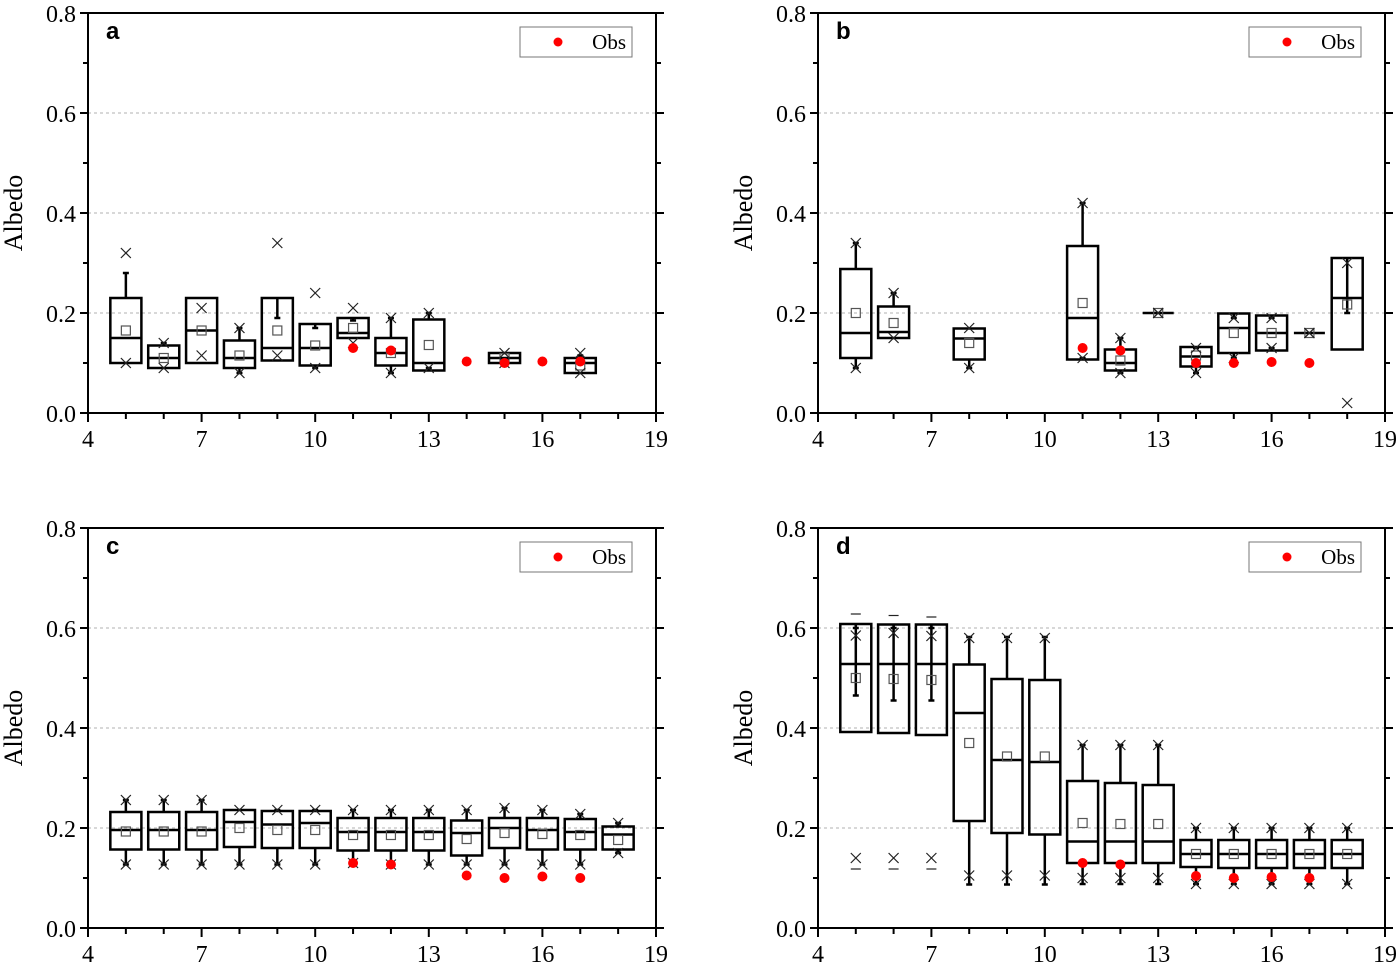  What do you see at coordinates (14, 213) in the screenshot?
I see `y-axis-title: Albedo` at bounding box center [14, 213].